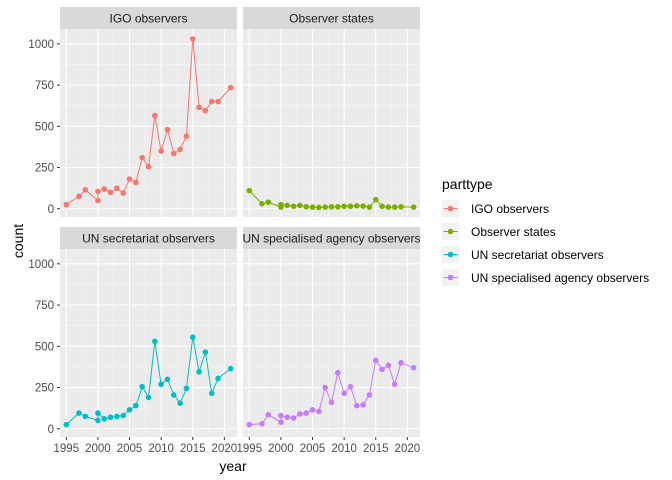  Describe the element at coordinates (560, 278) in the screenshot. I see `legend-label: UN specialised agency observers` at that location.